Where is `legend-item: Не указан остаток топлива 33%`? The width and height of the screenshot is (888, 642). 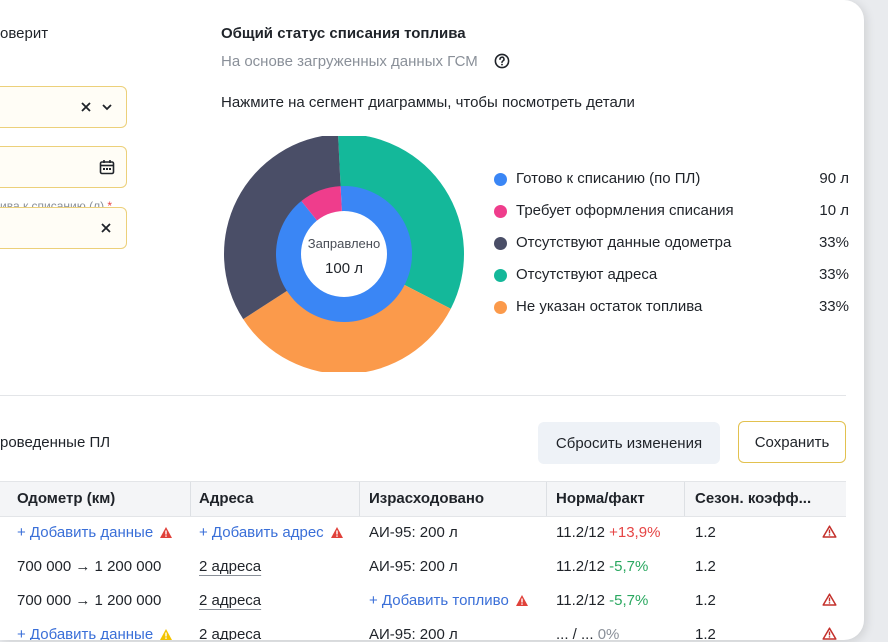 legend-item: Не указан остаток топлива 33% is located at coordinates (671, 308).